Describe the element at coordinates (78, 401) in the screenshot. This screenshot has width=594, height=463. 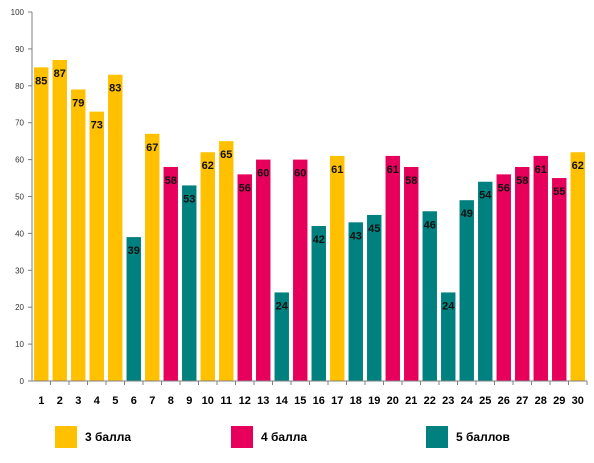
I see `x-tick-label: 3` at that location.